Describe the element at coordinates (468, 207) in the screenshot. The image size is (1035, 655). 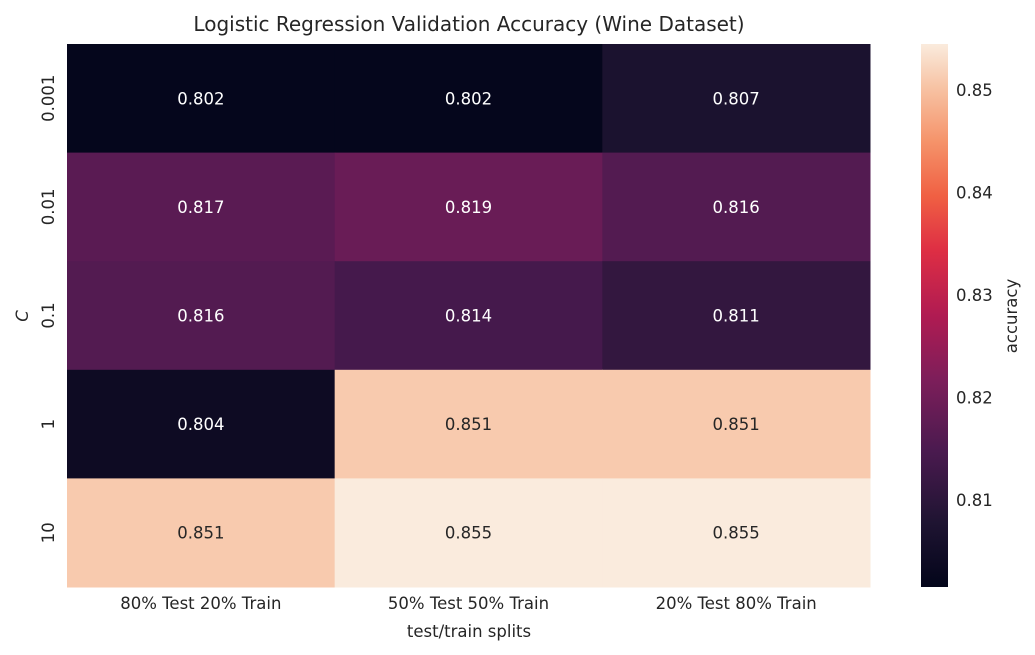
I see `heatmap-cell-value: 0.819` at that location.